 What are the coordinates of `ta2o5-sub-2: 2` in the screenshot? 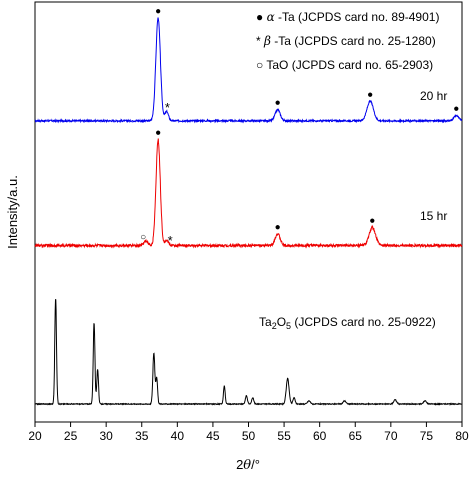 It's located at (274, 326).